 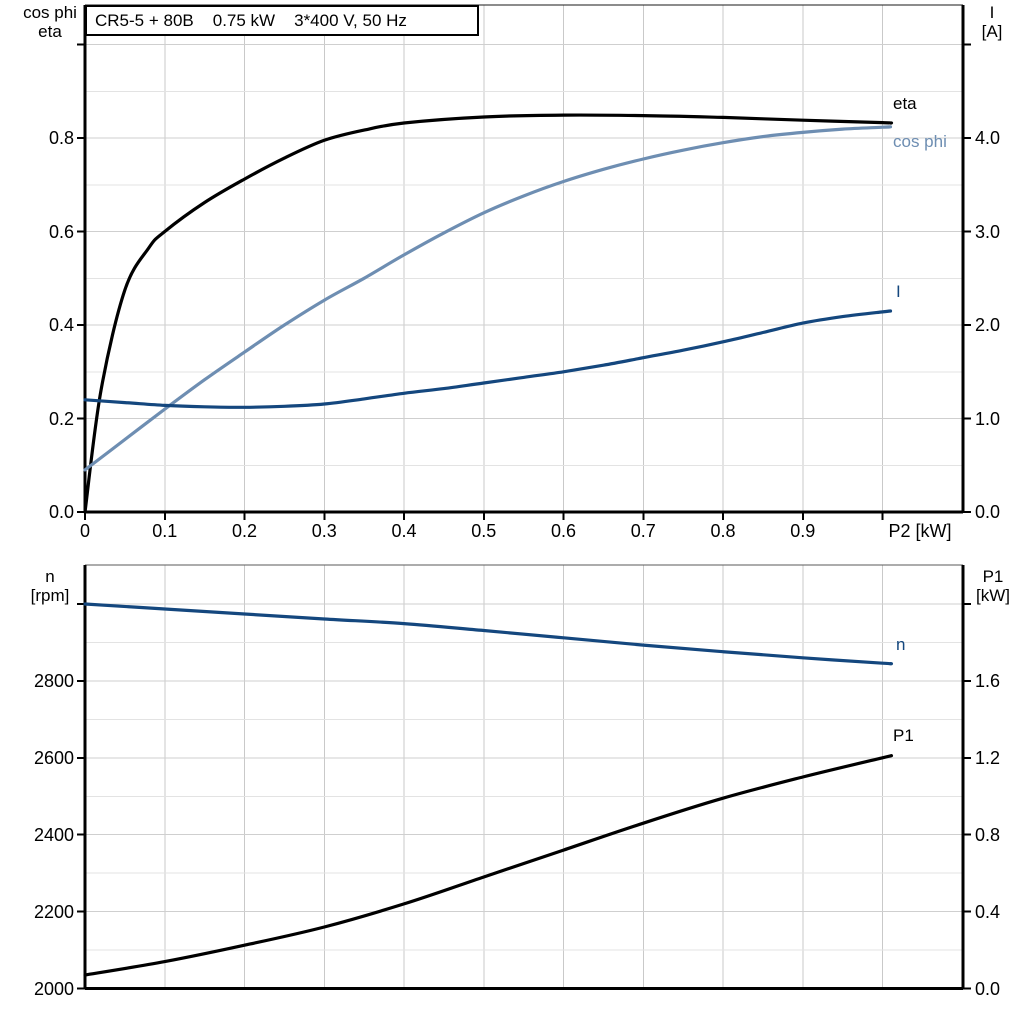 What do you see at coordinates (165, 531) in the screenshot?
I see `x-axis-tick-label: 0.1` at bounding box center [165, 531].